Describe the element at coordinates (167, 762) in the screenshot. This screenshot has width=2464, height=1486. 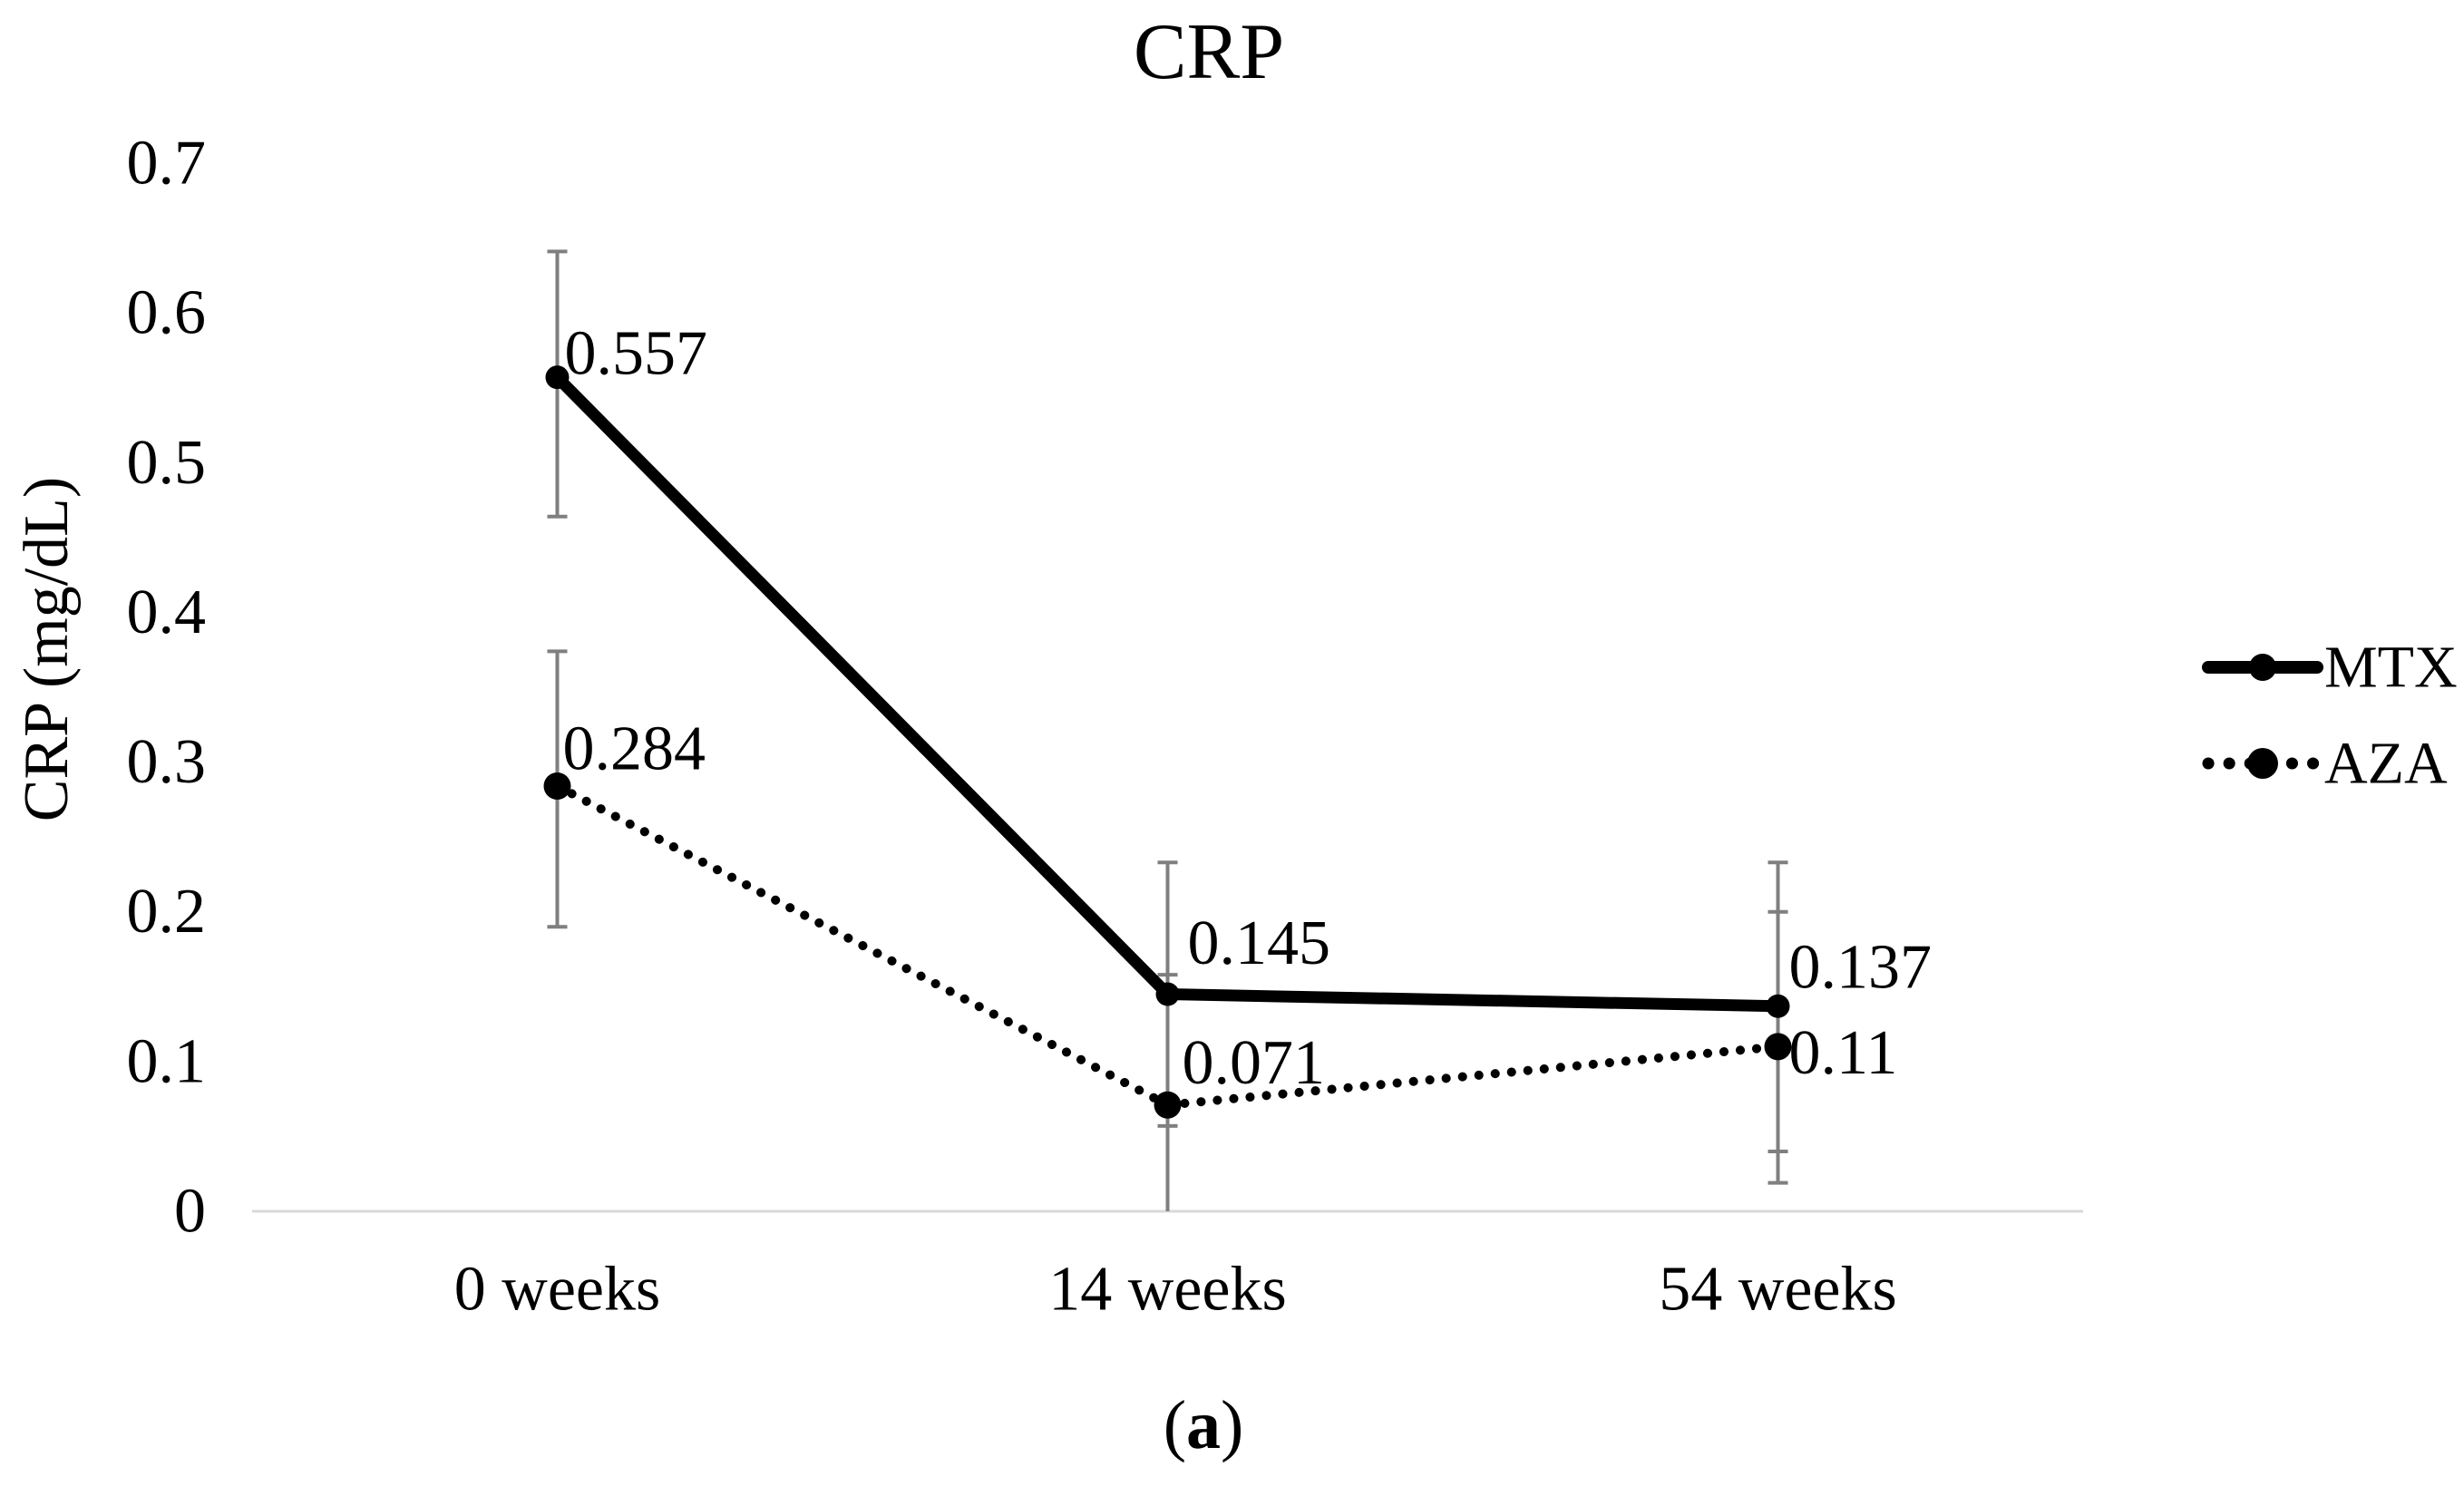
I see `y-tick-label-3: 0.3` at that location.